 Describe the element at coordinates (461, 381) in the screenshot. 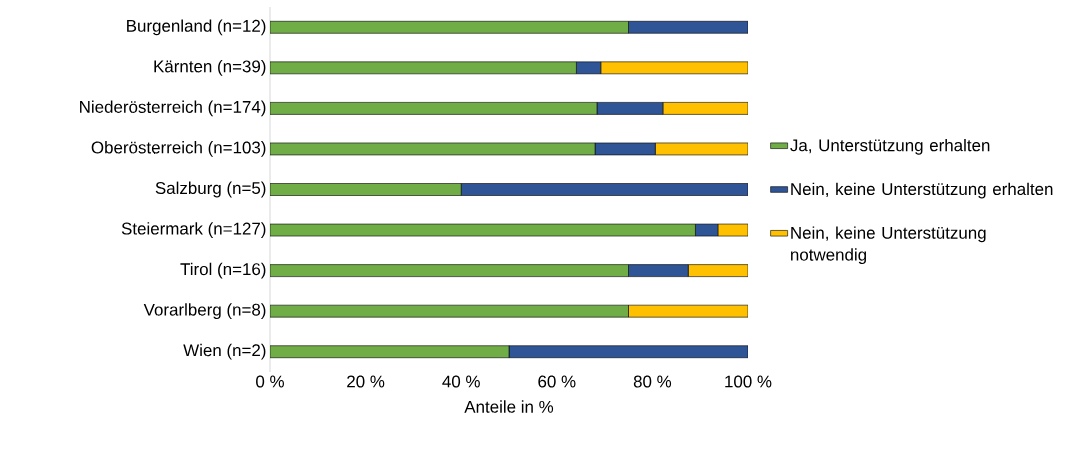

I see `x-tick-label: 40 %` at that location.